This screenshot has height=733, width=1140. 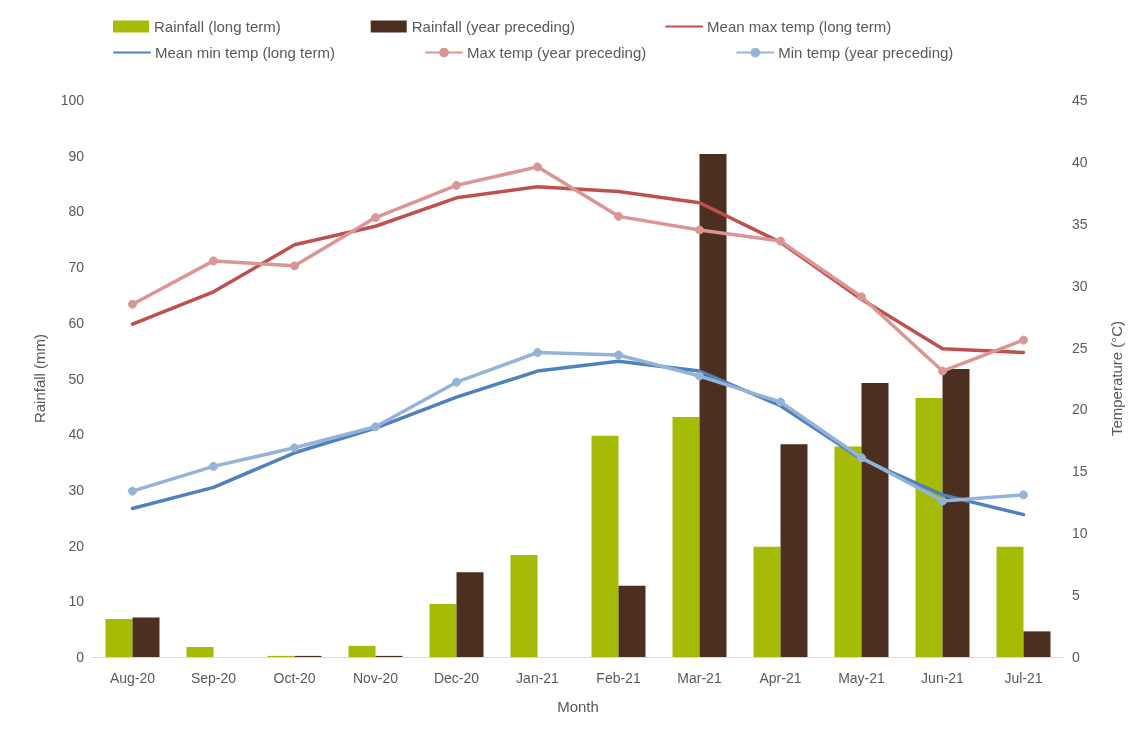 What do you see at coordinates (1080, 533) in the screenshot?
I see `y2-tick-label: 10` at bounding box center [1080, 533].